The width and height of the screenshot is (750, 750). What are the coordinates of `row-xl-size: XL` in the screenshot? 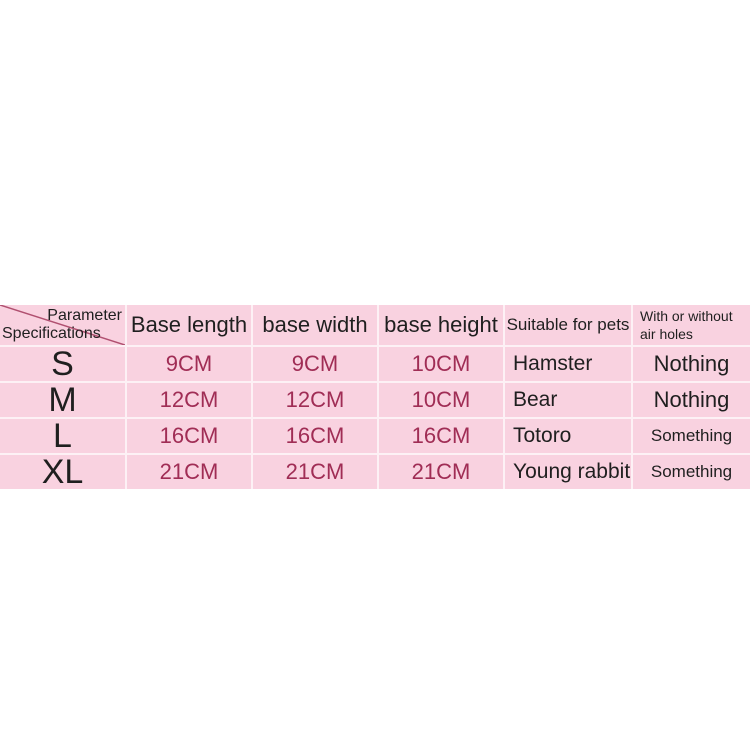 It's located at (62, 472).